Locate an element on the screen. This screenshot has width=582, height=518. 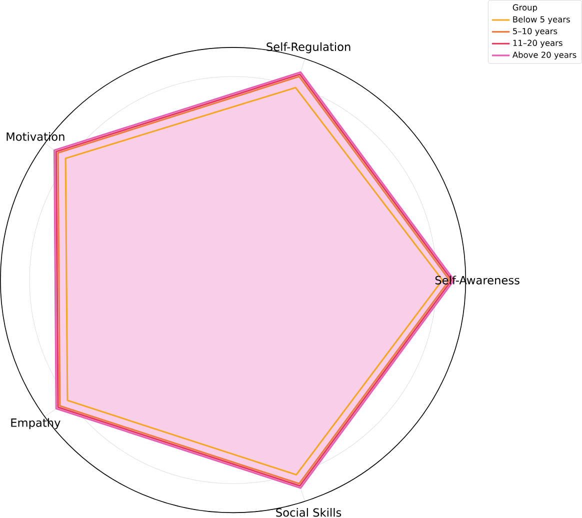
legend-label: 5–10 years is located at coordinates (535, 32).